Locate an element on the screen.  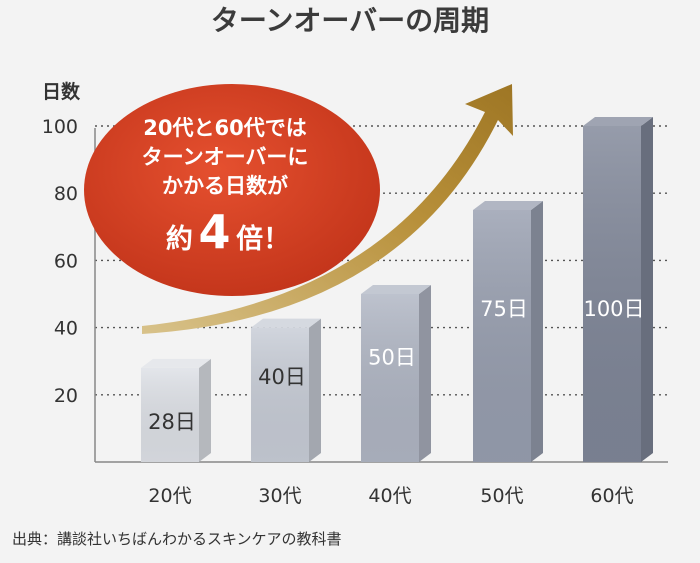
y-axis-label: 日数 is located at coordinates (61, 91).